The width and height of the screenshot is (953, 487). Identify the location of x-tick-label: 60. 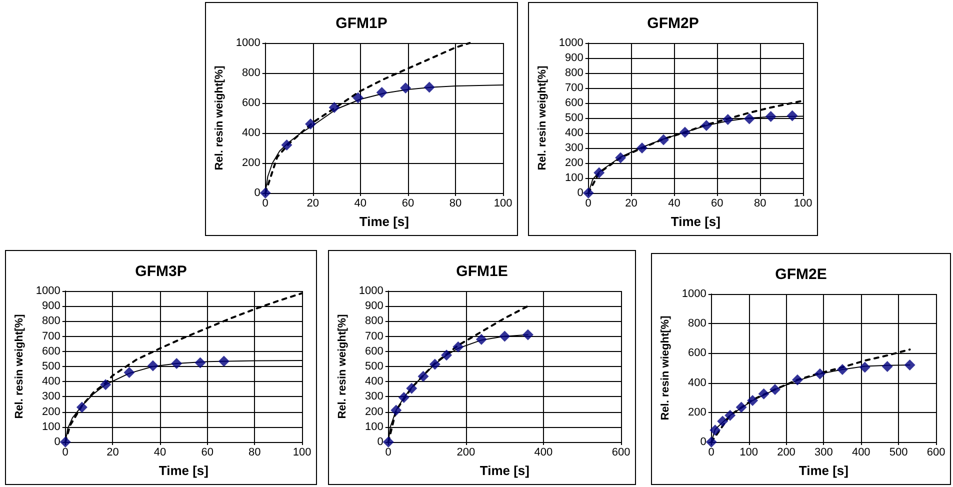
(207, 452).